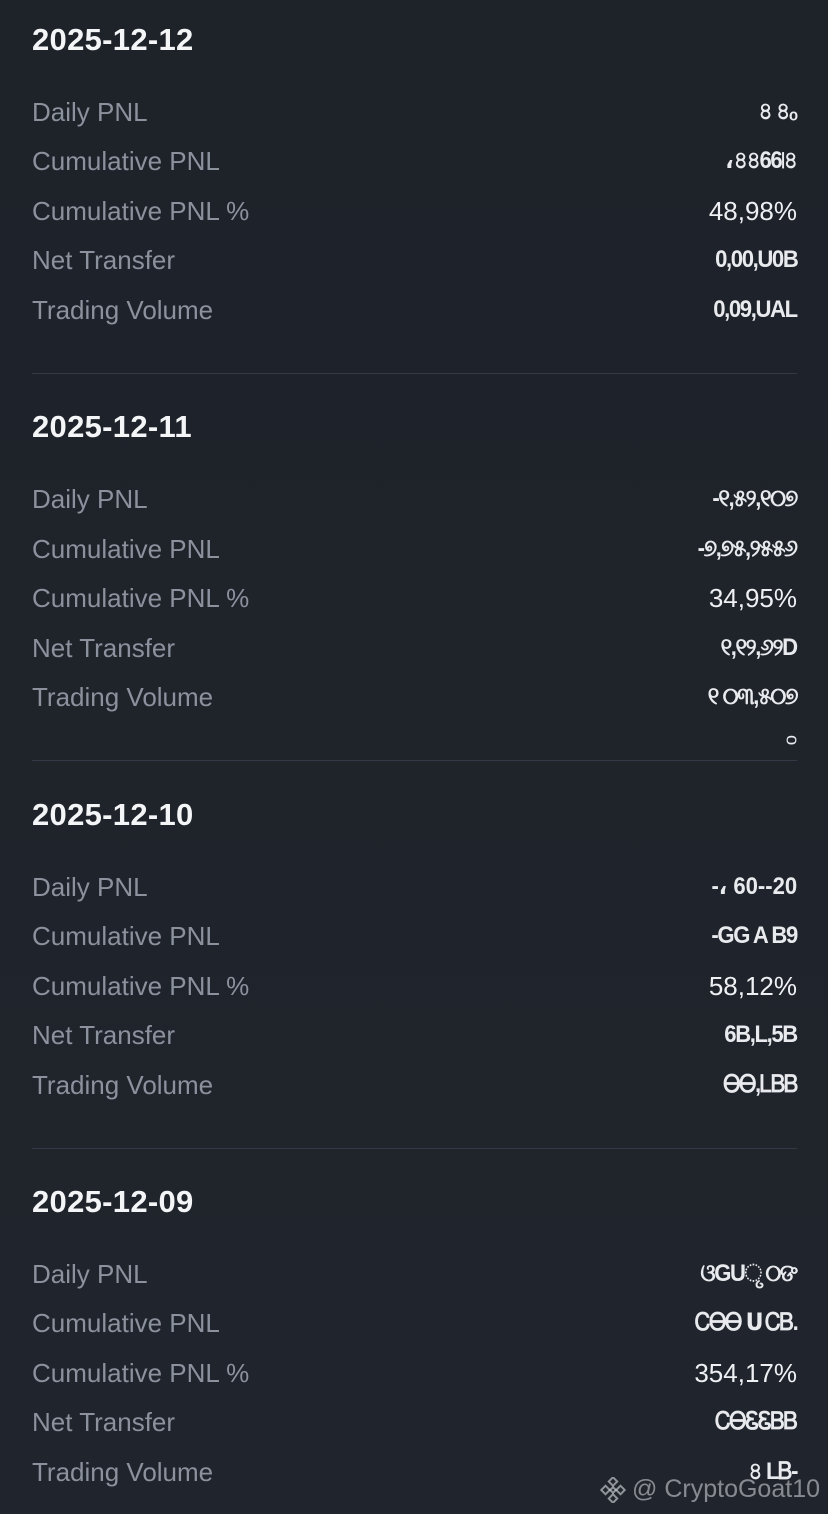 The image size is (828, 1514). I want to click on cumulative-pnl-percent-value: 58,12%, so click(752, 986).